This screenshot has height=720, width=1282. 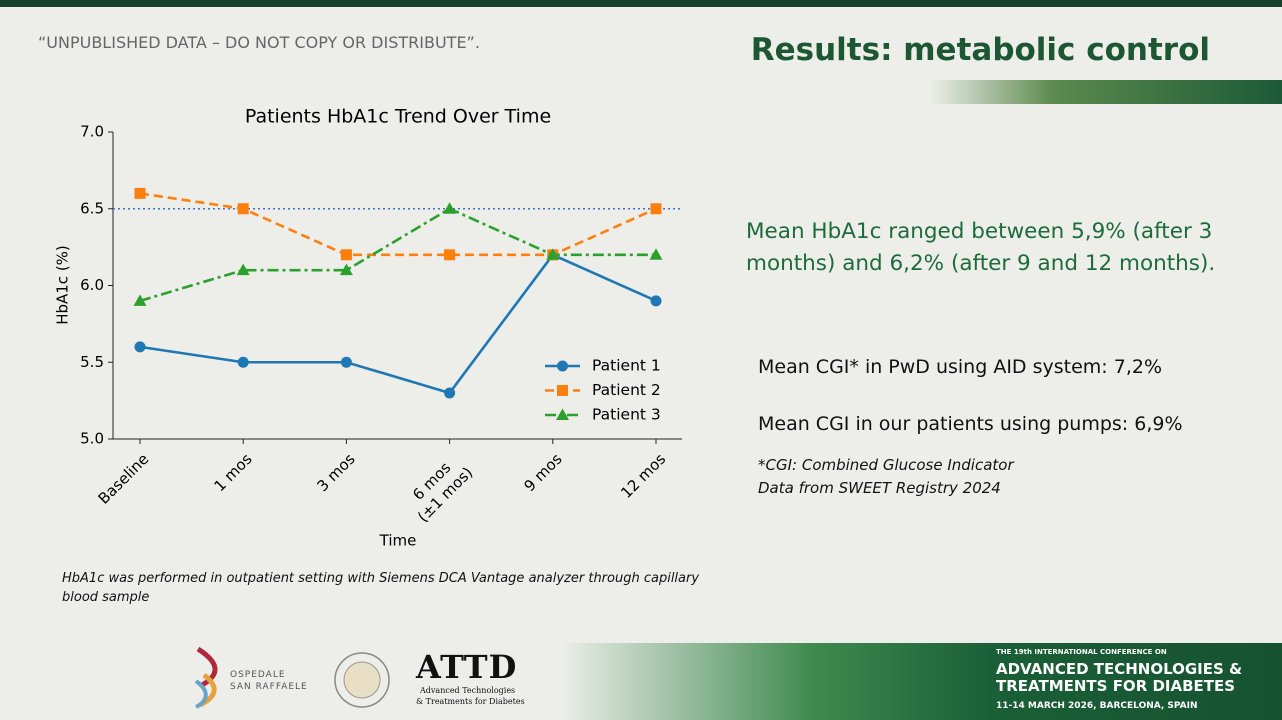 What do you see at coordinates (1097, 706) in the screenshot?
I see `conference-text: 11-14 MARCH 2026, BARCELONA, SPAIN` at bounding box center [1097, 706].